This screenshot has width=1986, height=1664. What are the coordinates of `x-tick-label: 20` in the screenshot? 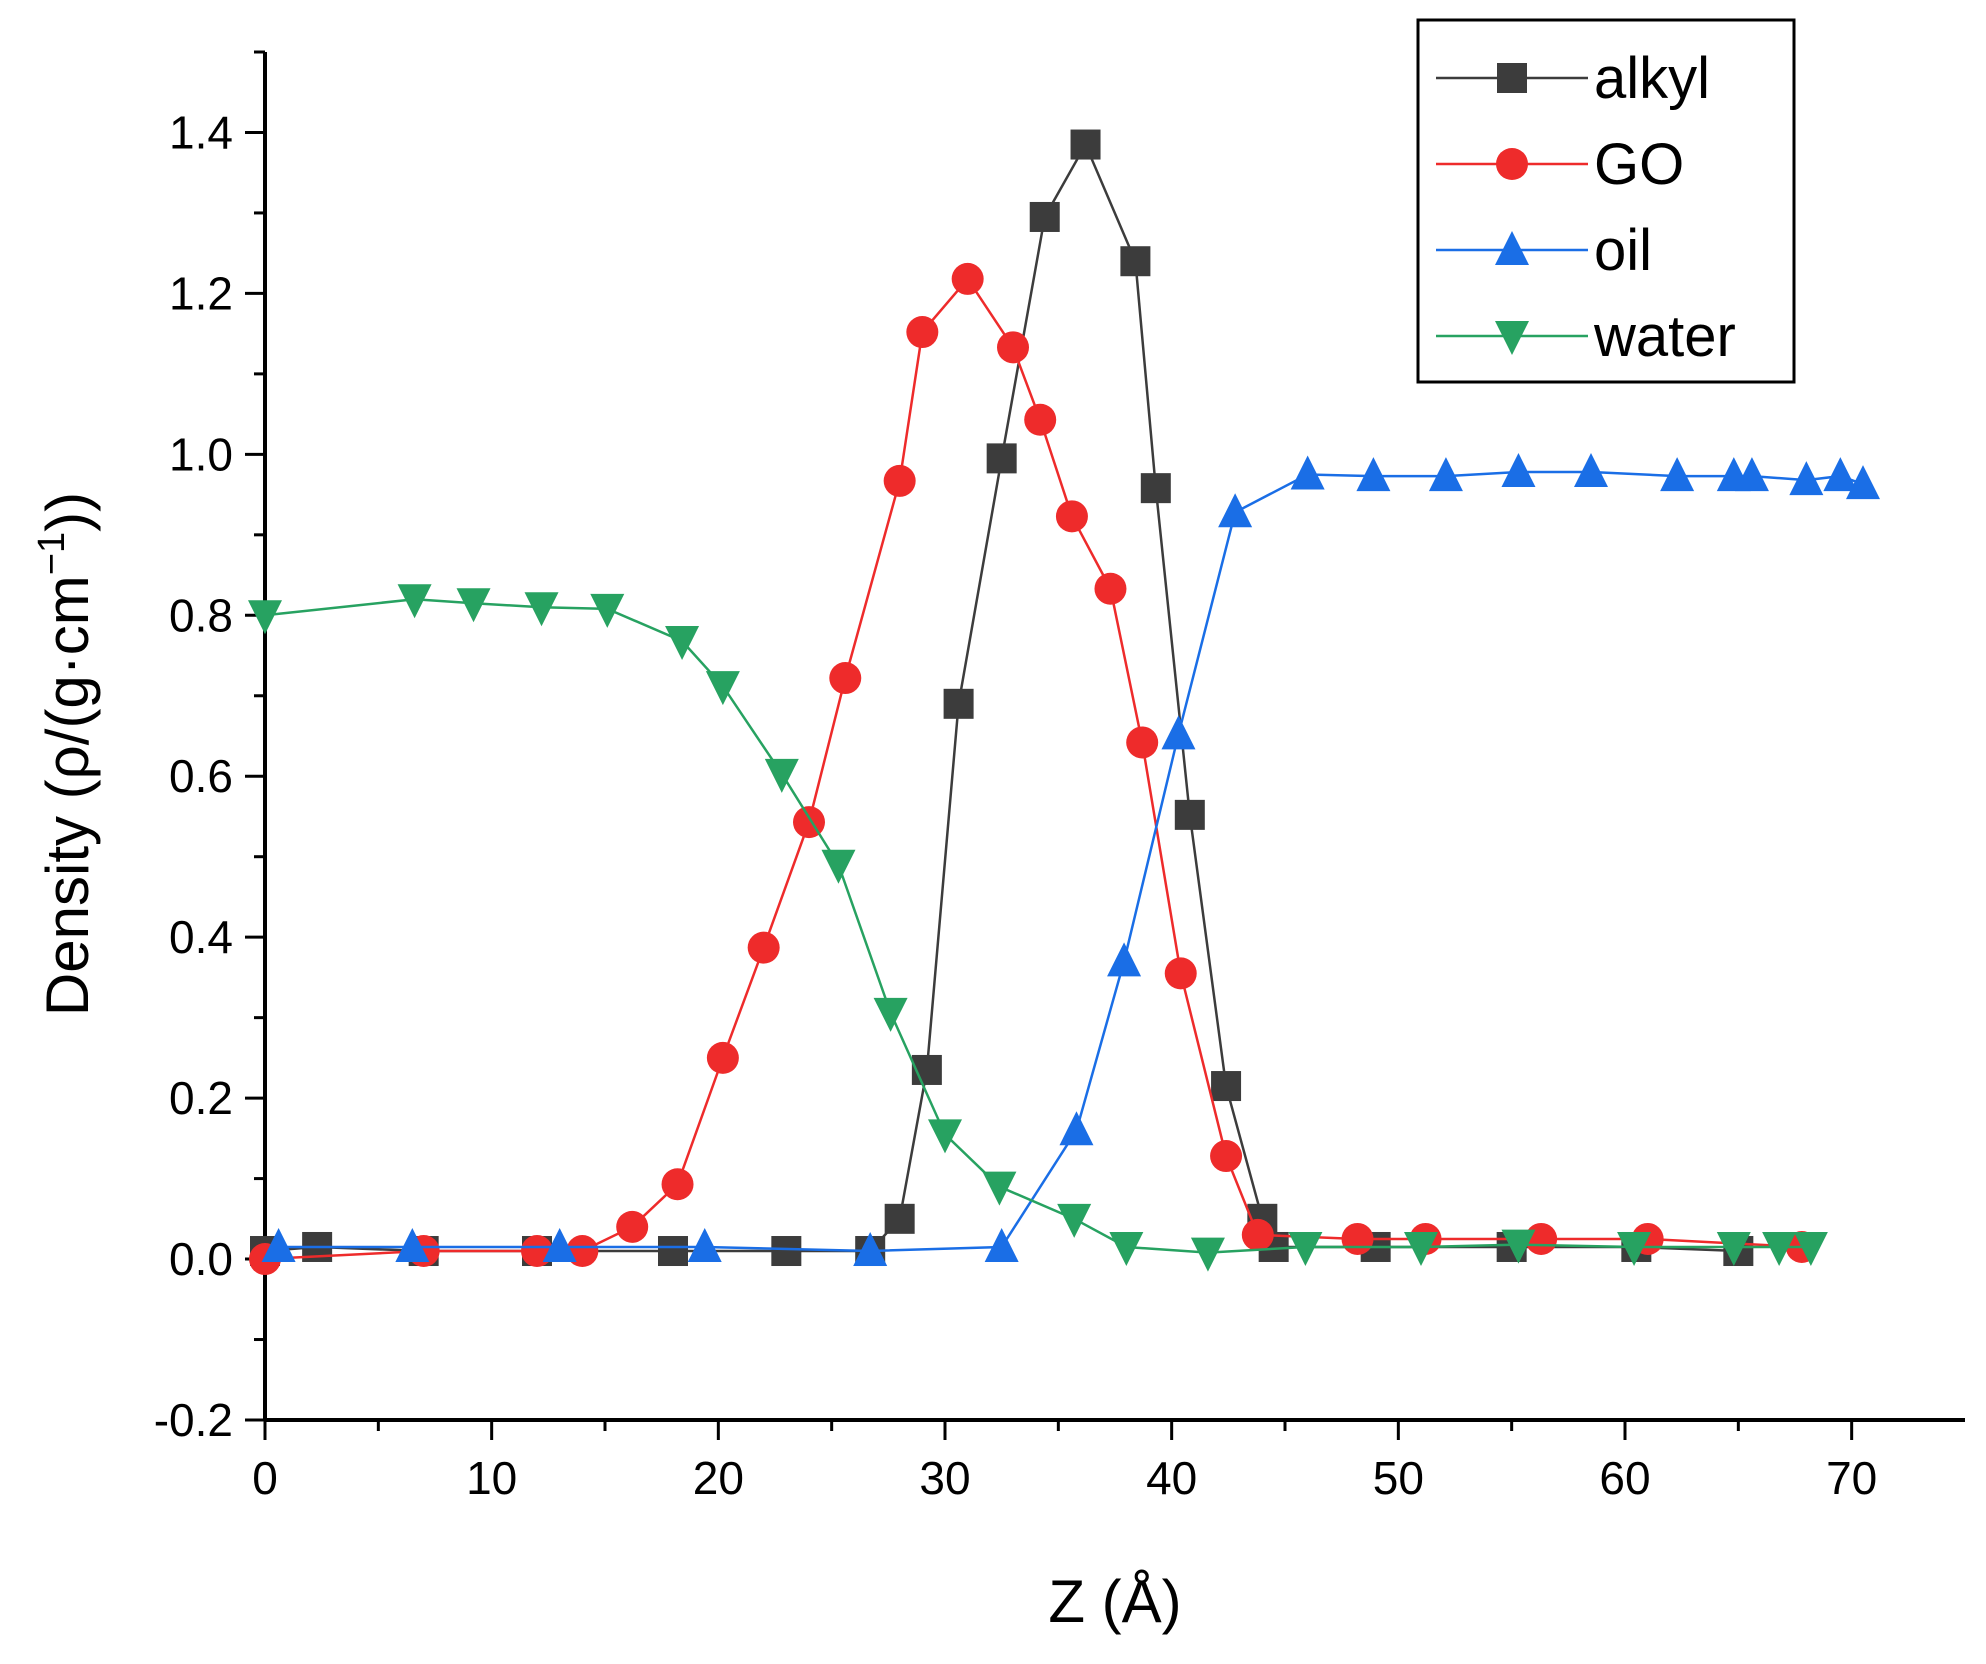 It's located at (718, 1478).